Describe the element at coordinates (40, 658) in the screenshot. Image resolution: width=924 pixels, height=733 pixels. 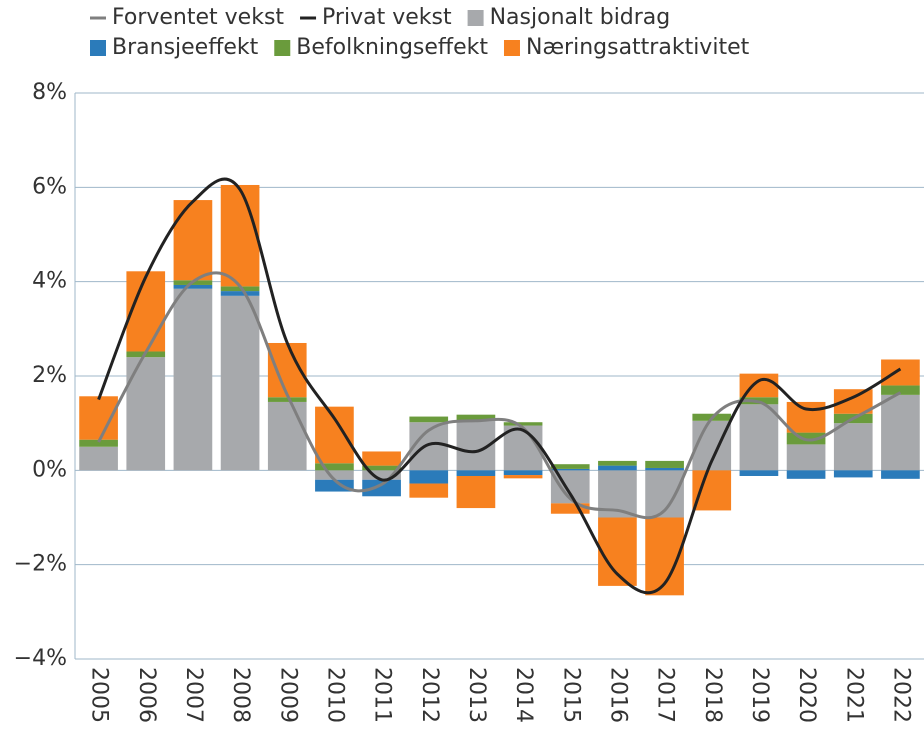
I see `y-tick-label: −4%` at that location.